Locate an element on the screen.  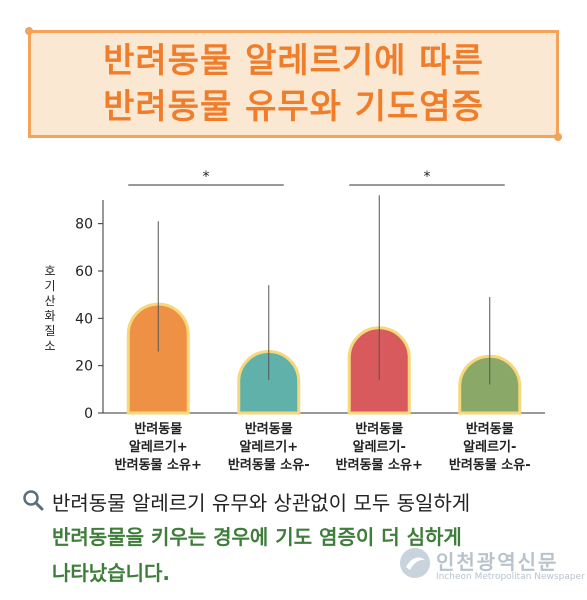
y-tick-label: 80 is located at coordinates (84, 225).